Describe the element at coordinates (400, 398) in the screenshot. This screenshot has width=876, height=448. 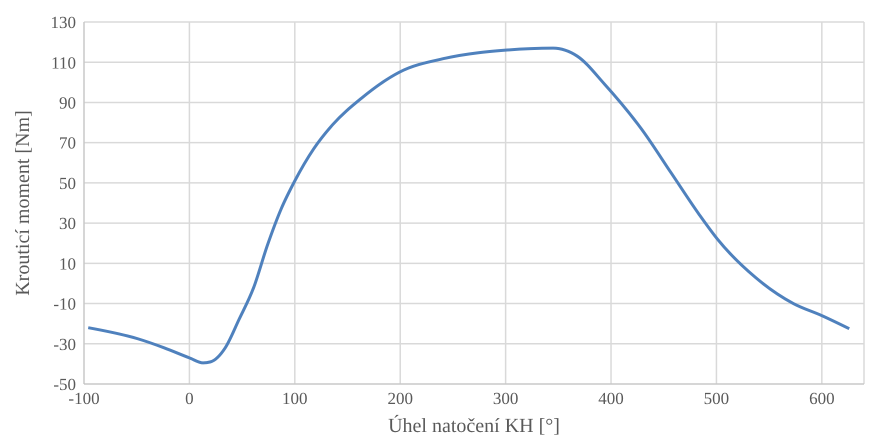
I see `x-tick-label: 200` at that location.